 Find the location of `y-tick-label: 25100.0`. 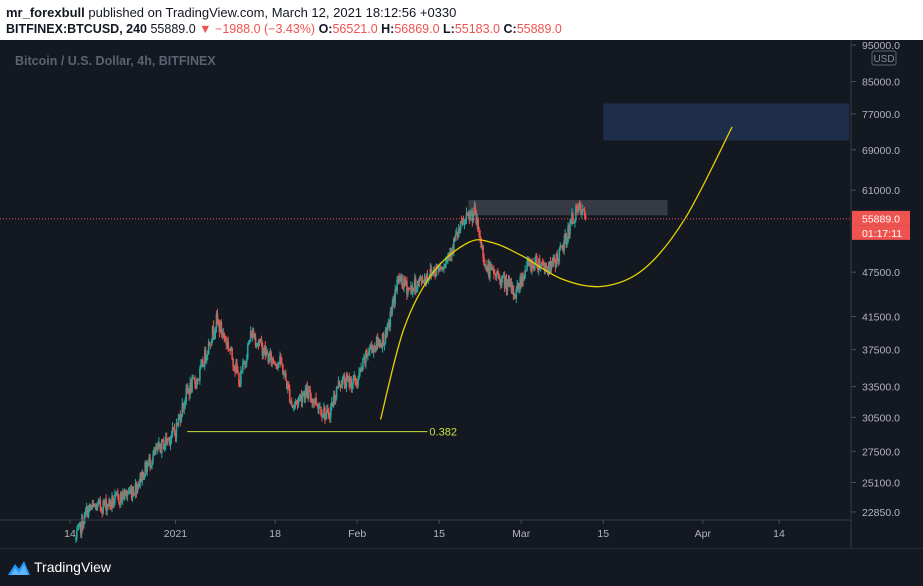

y-tick-label: 25100.0 is located at coordinates (881, 484).